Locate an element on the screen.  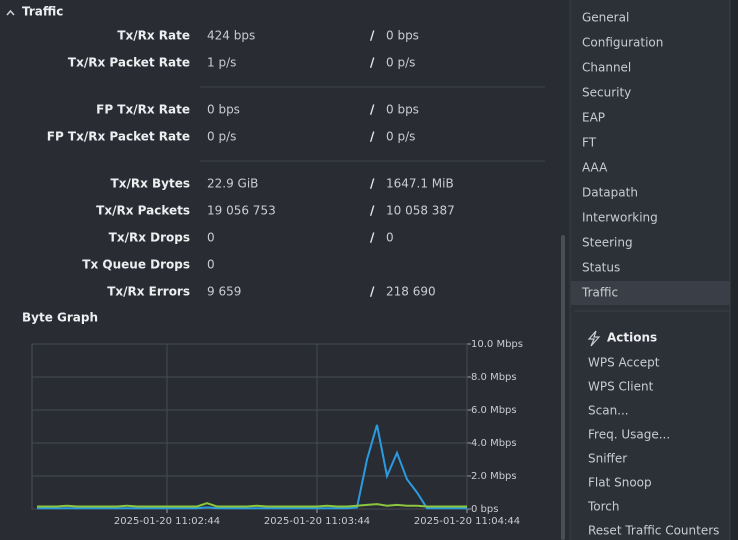
right-strip is located at coordinates (734, 270).